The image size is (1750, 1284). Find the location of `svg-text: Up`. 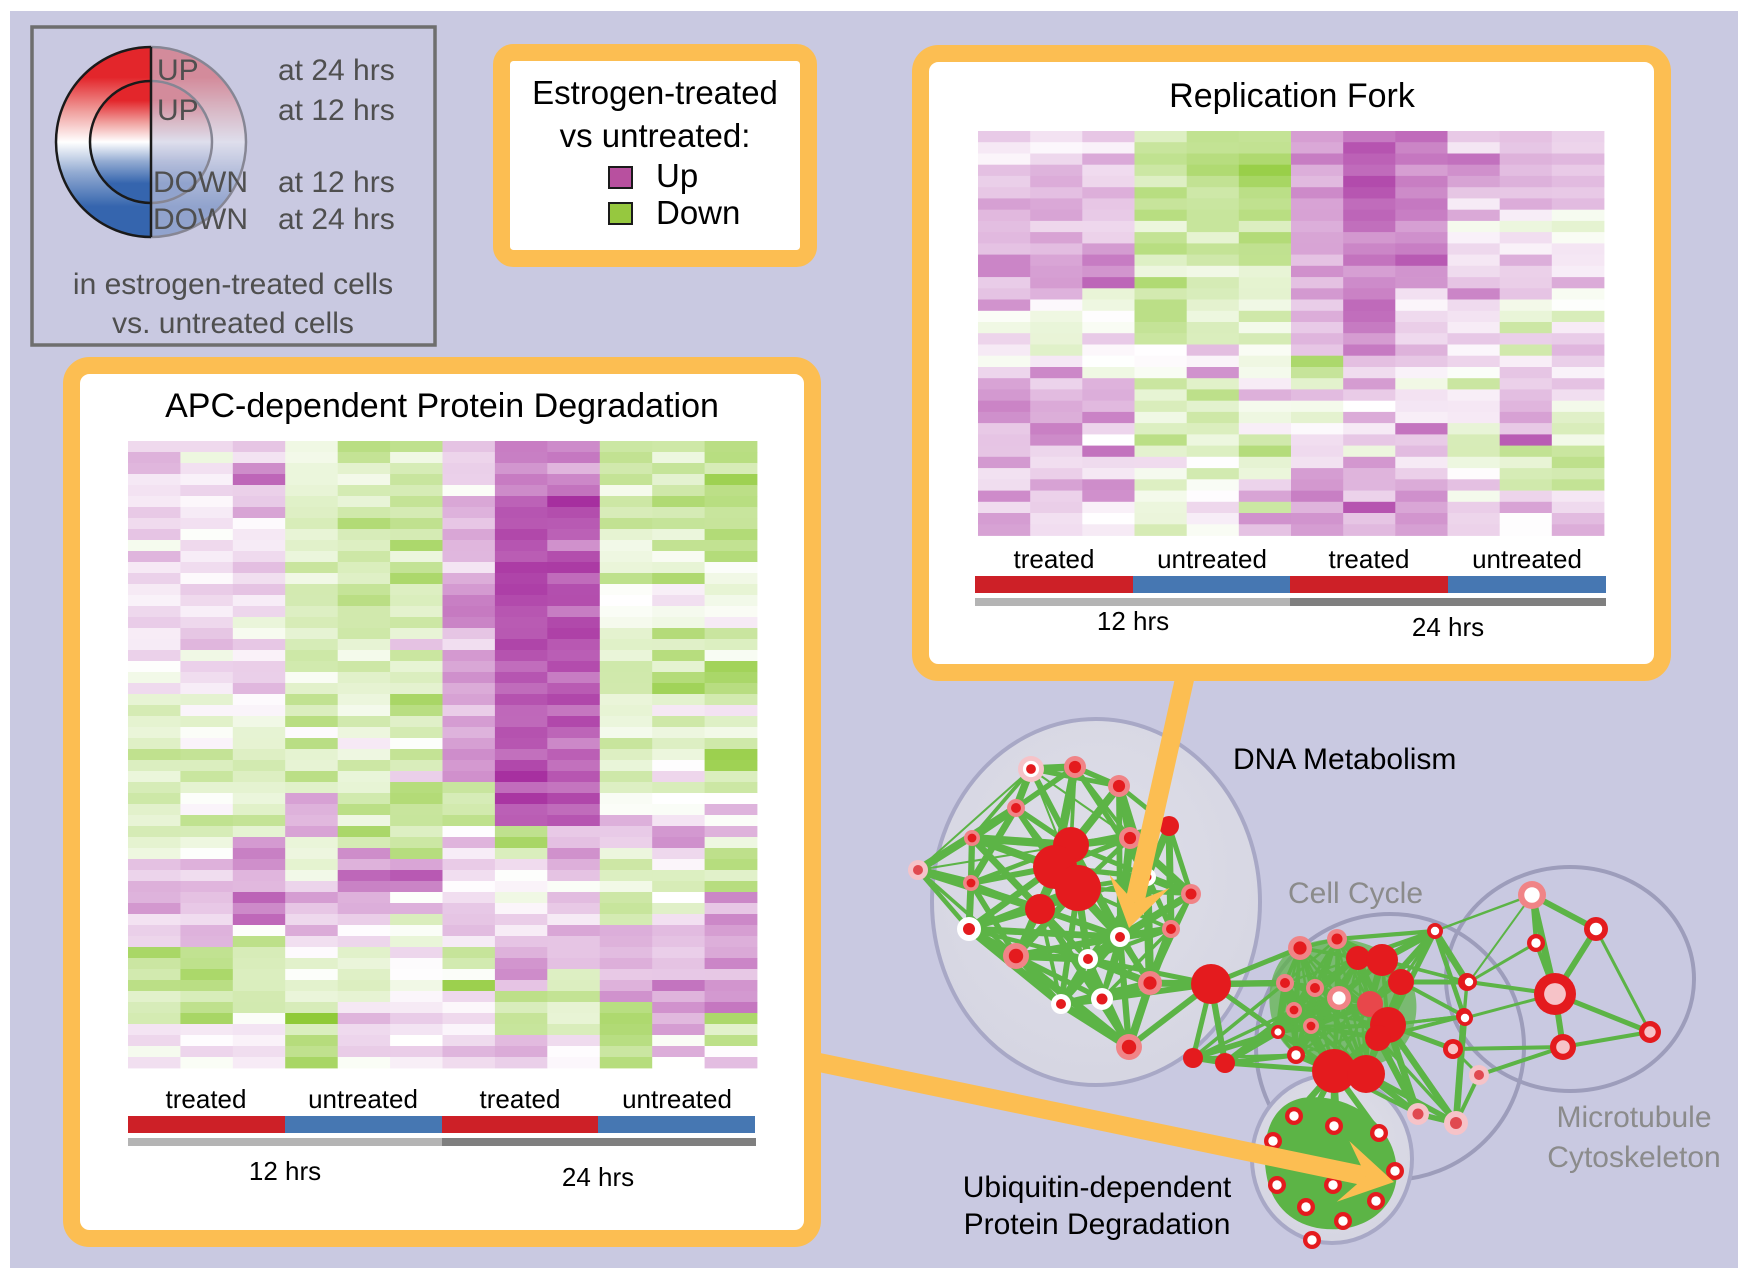

svg-text: Up is located at coordinates (677, 175).